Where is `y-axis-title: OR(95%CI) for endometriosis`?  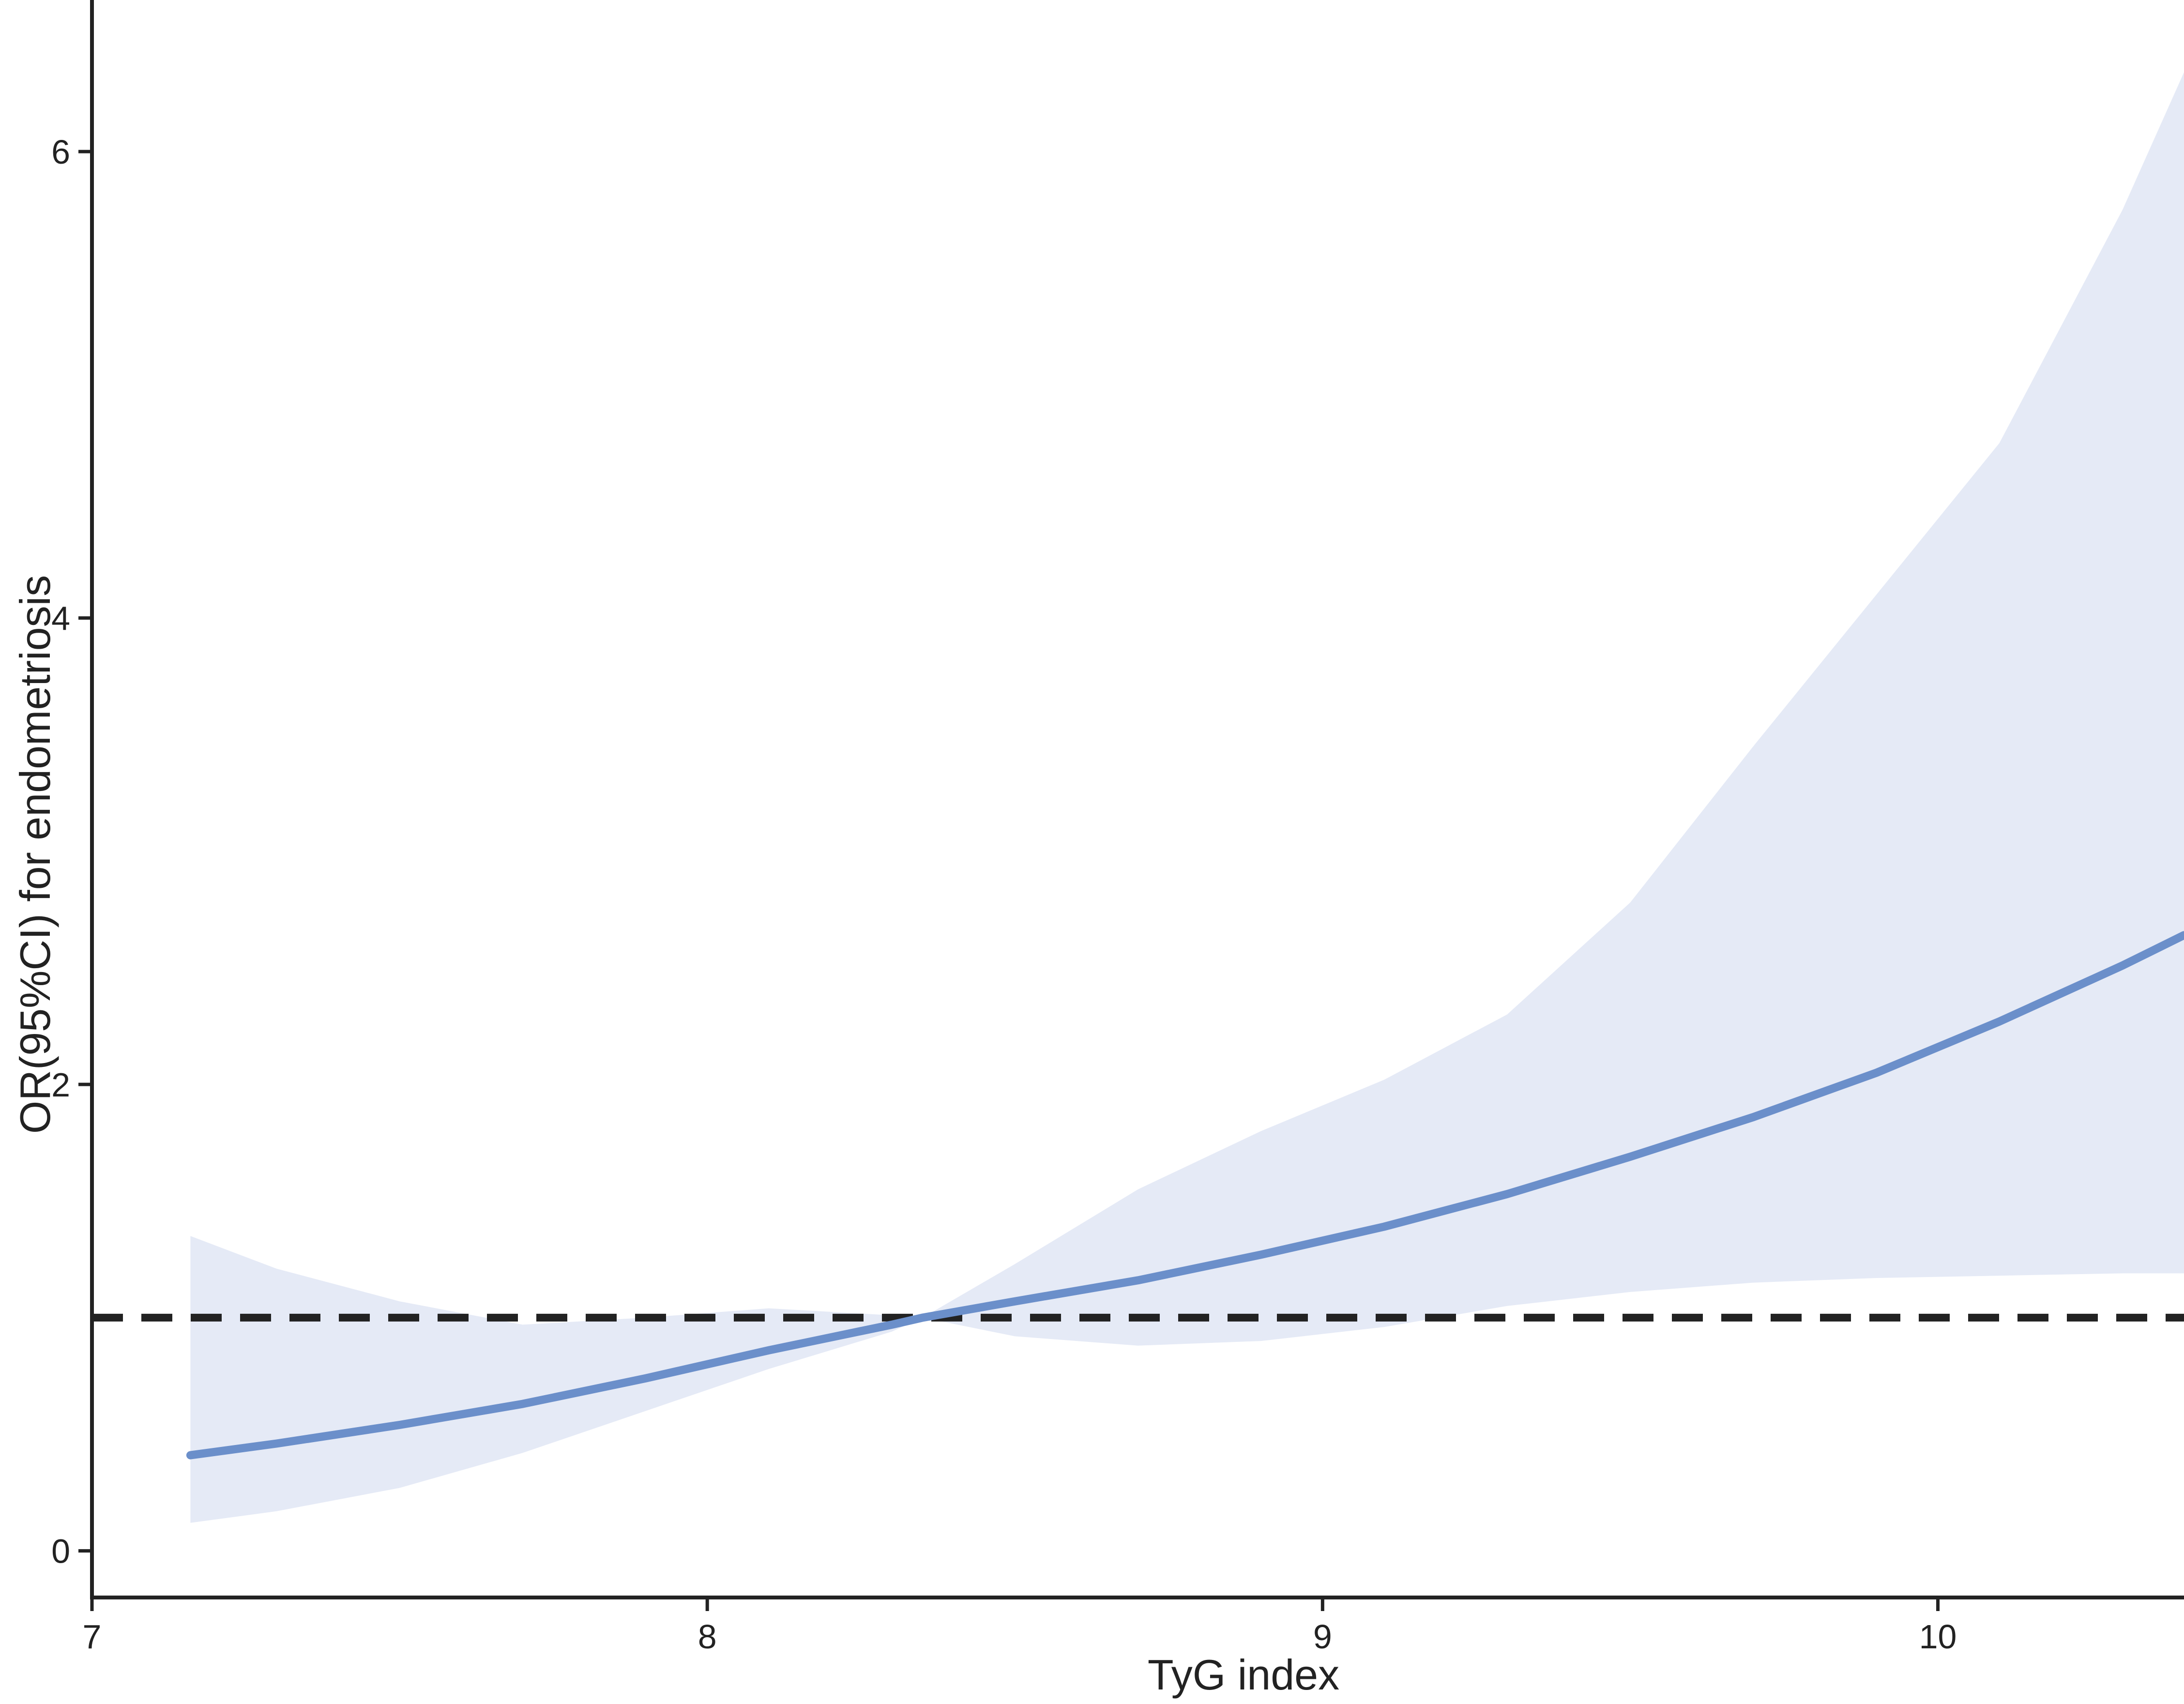
y-axis-title: OR(95%CI) for endometriosis is located at coordinates (35, 854).